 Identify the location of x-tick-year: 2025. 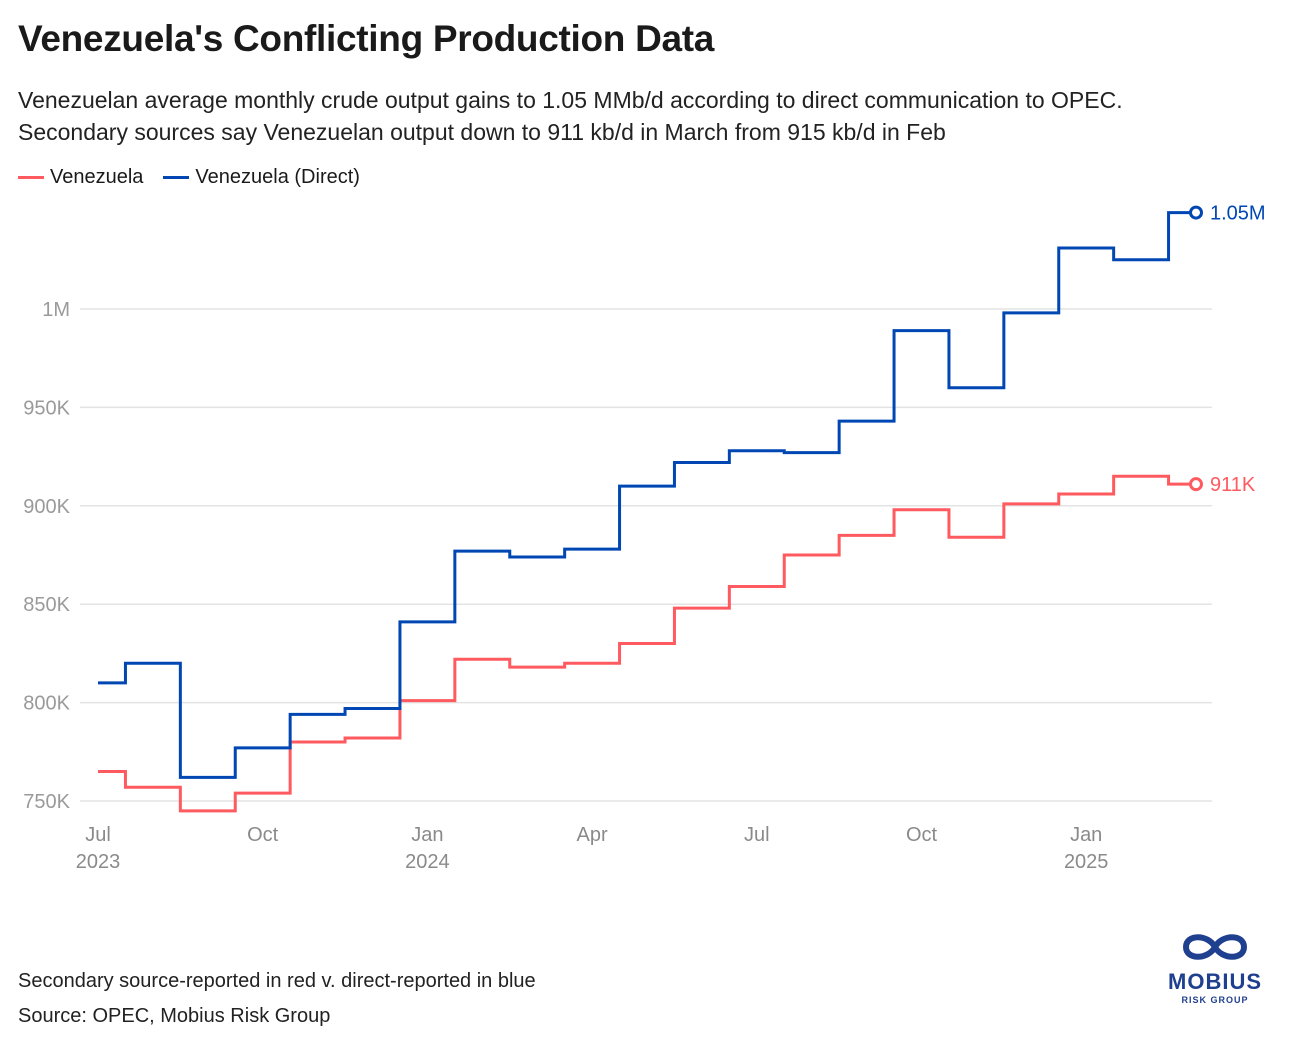
(1086, 862).